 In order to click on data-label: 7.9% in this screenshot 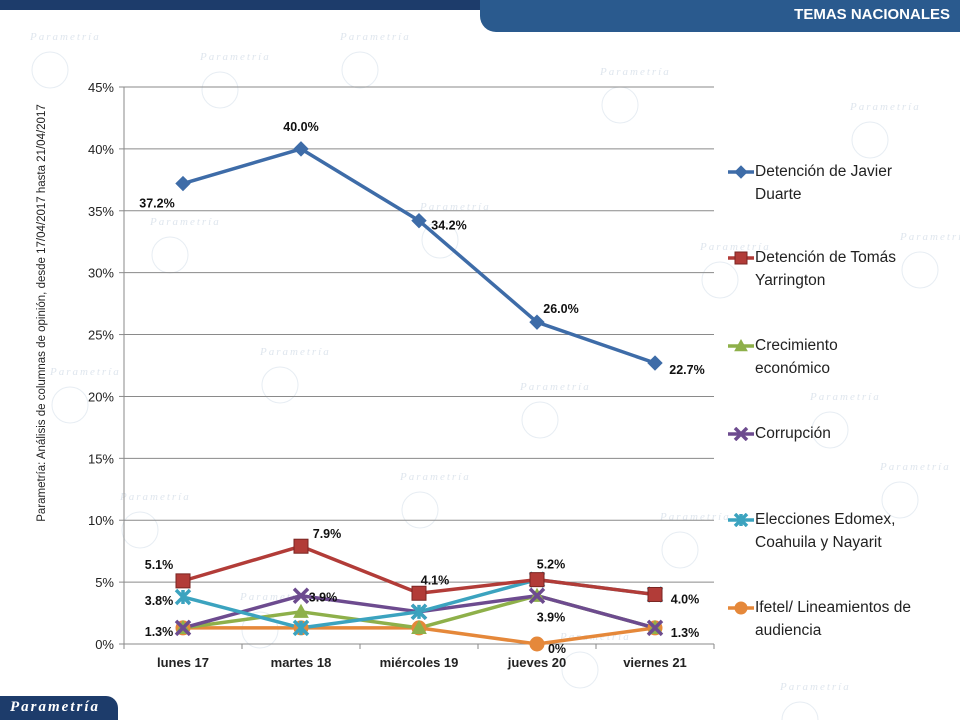, I will do `click(327, 534)`.